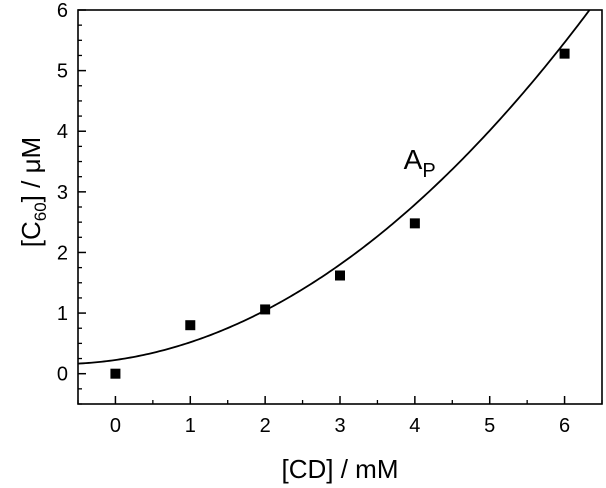 The image size is (606, 488). What do you see at coordinates (62, 72) in the screenshot?
I see `y-tick-label: 5` at bounding box center [62, 72].